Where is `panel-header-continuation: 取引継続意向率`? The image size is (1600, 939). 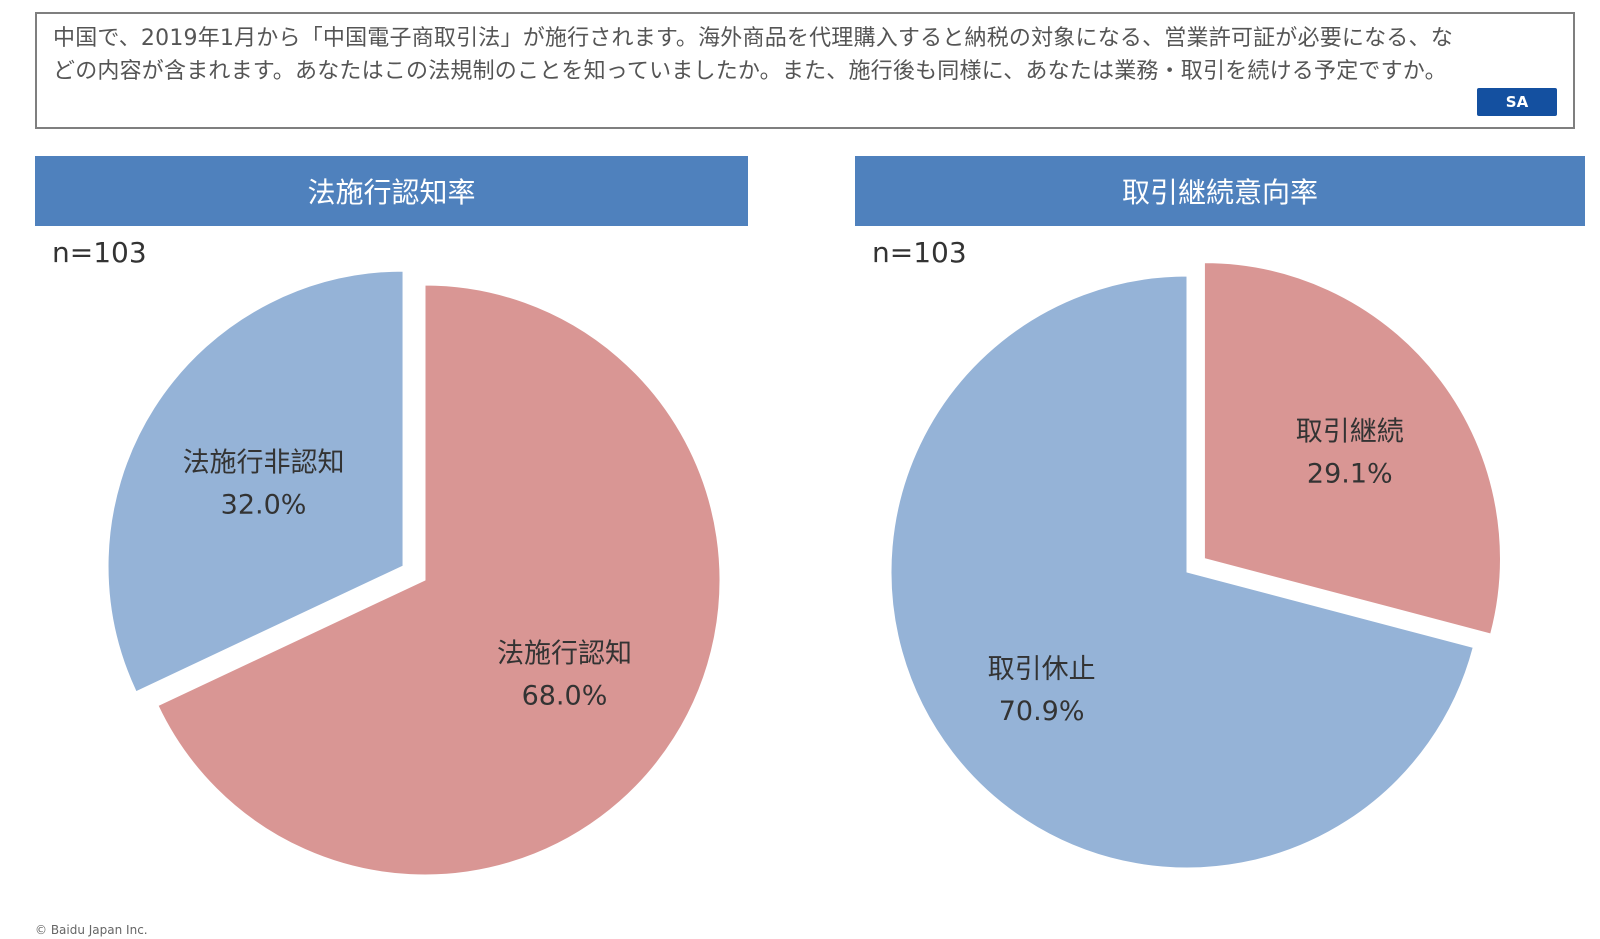
panel-header-continuation: 取引継続意向率 is located at coordinates (1220, 191).